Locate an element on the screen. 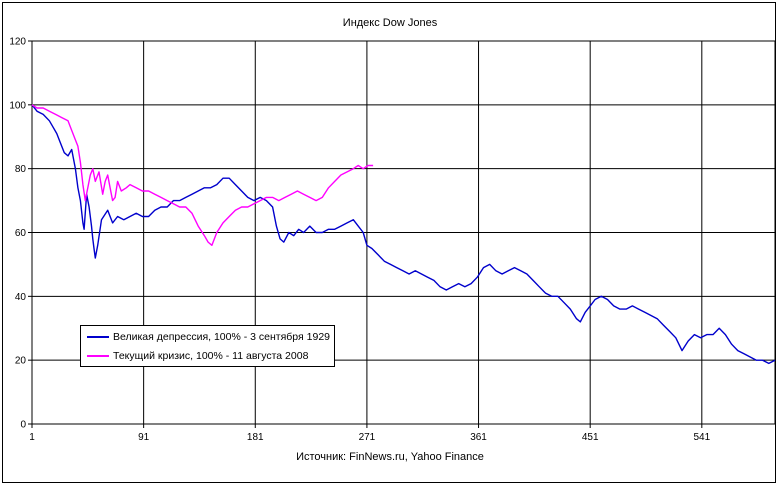 The height and width of the screenshot is (487, 780). x-tick-label: 271 is located at coordinates (367, 437).